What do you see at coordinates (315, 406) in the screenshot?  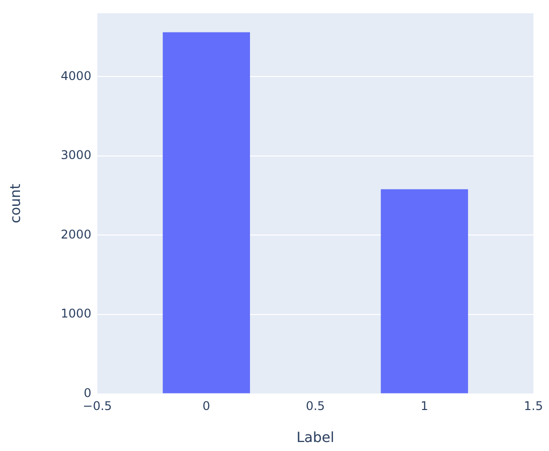 I see `x-tick-label: 0.5` at bounding box center [315, 406].